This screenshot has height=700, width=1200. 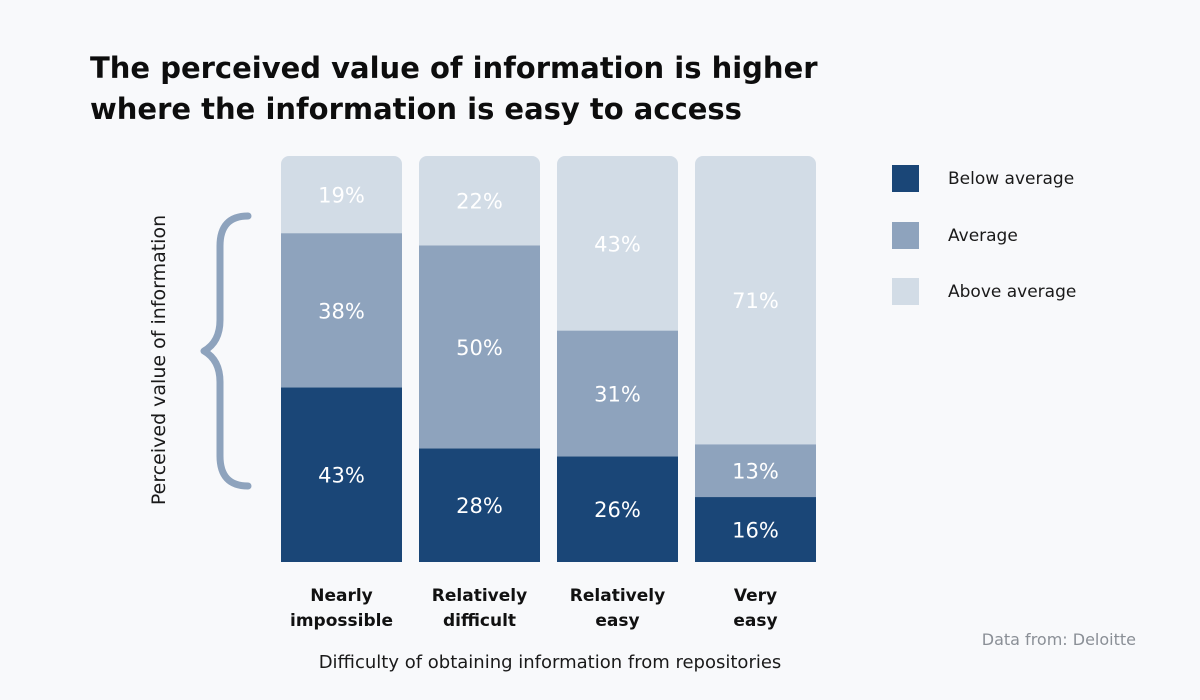 I want to click on y-axis-bracket-icon, so click(x=226, y=351).